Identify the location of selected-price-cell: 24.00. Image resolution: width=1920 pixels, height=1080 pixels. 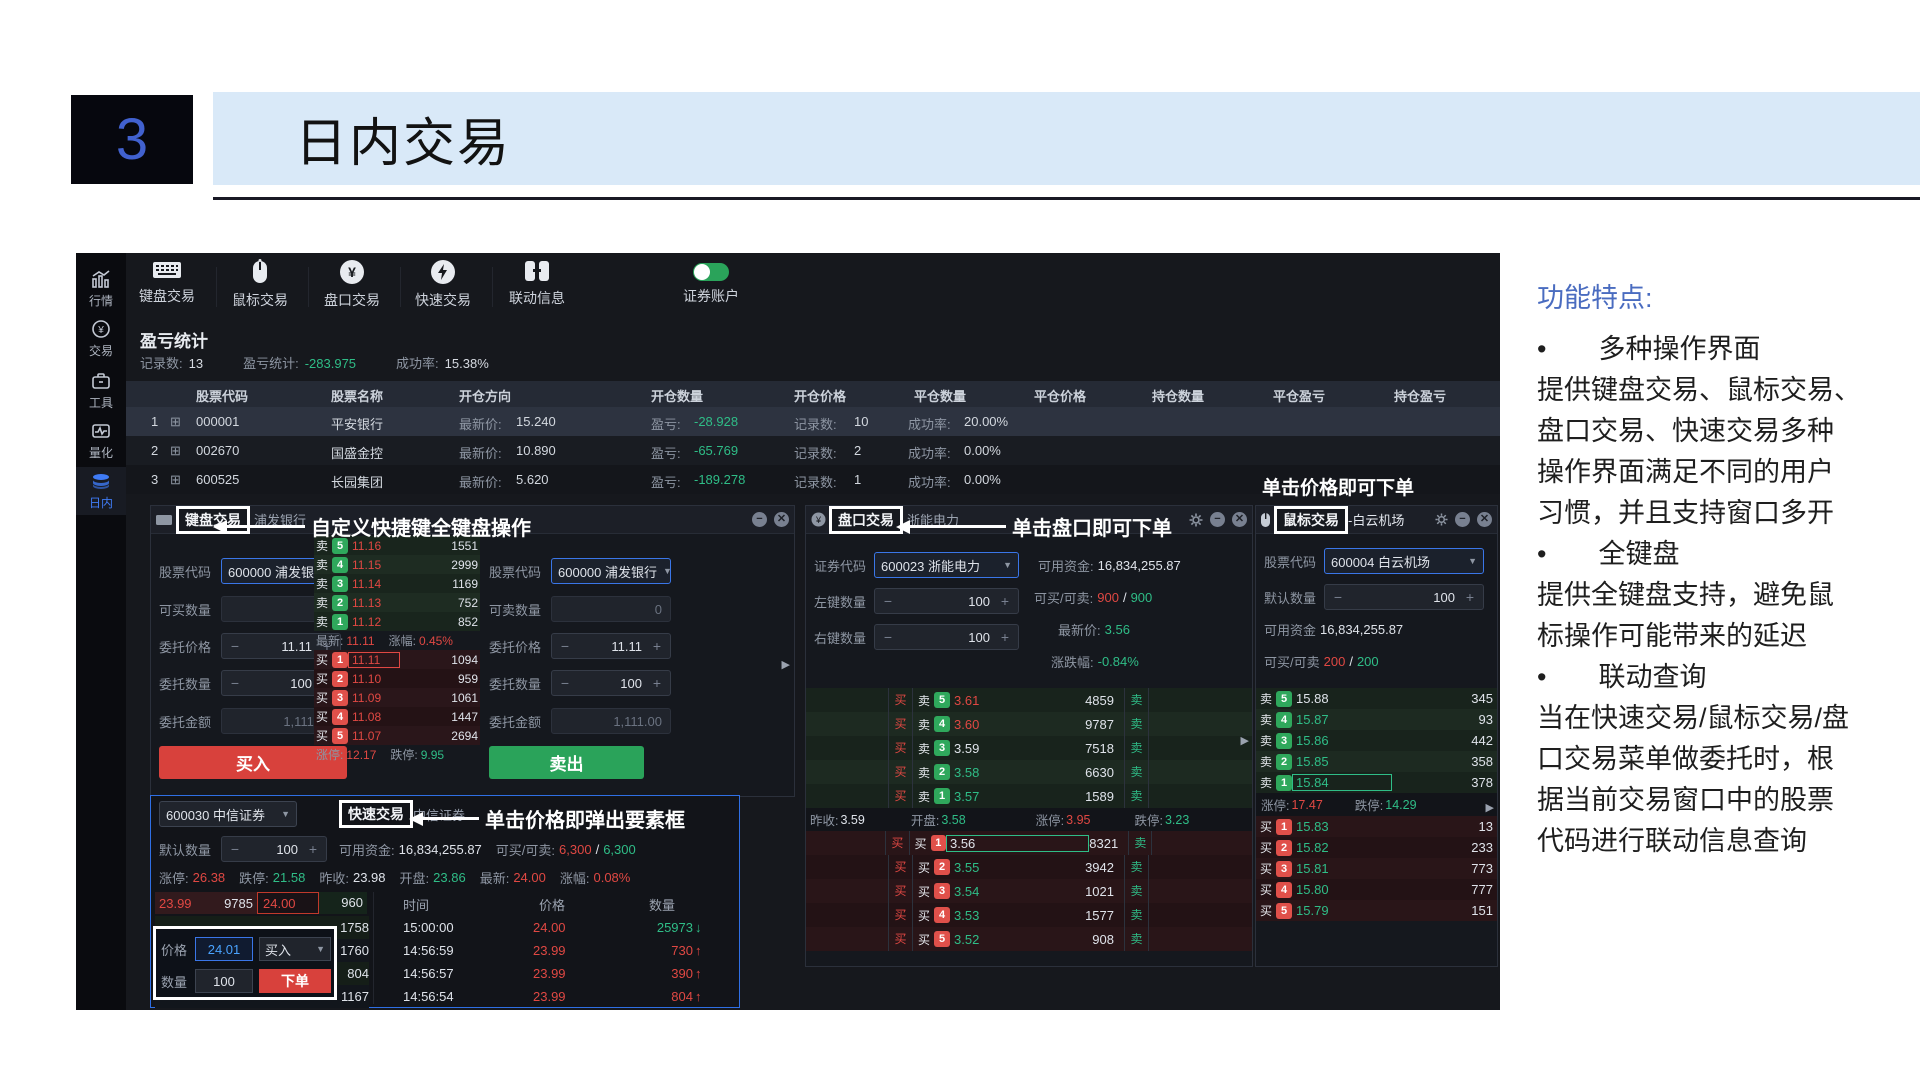
(288, 903).